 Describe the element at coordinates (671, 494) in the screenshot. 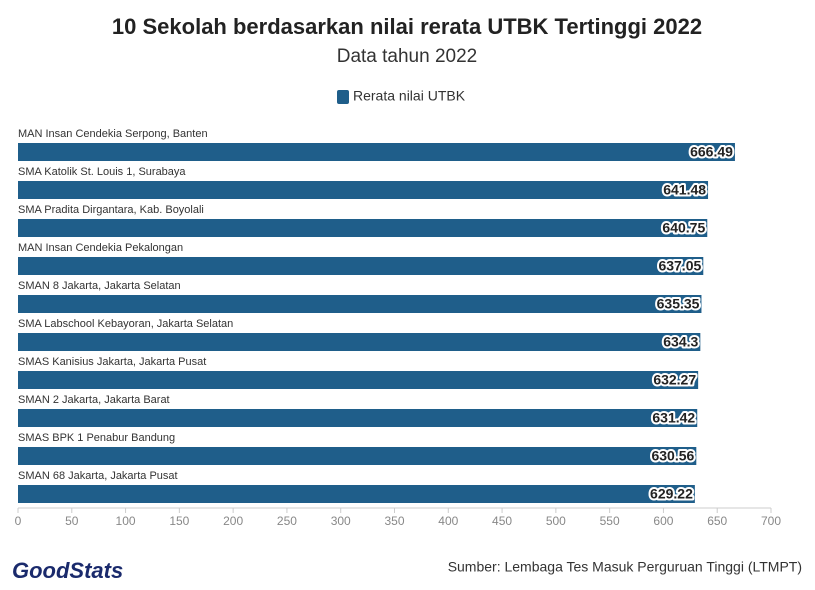

I see `data-label: 629.22` at that location.